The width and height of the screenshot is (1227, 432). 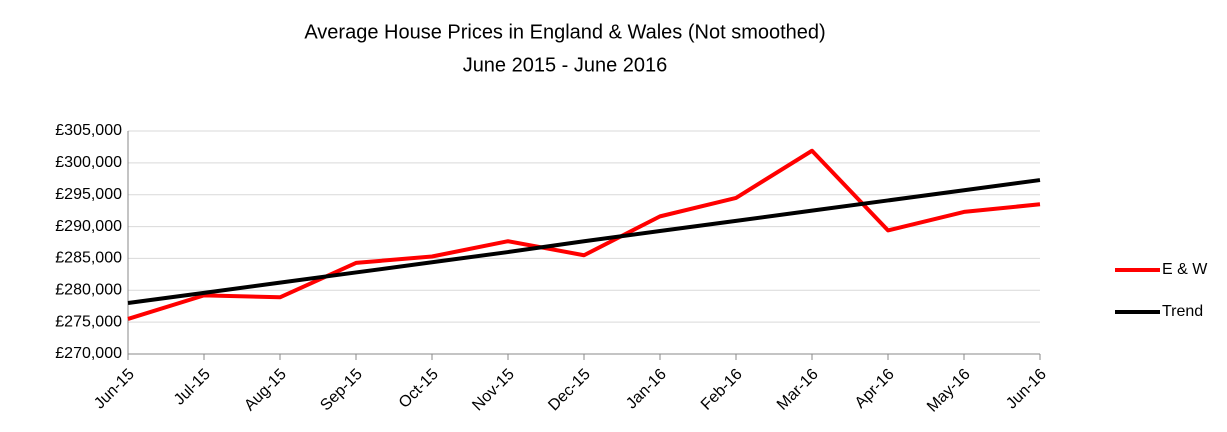 I want to click on x-tick-label: Jun-15, so click(x=114, y=389).